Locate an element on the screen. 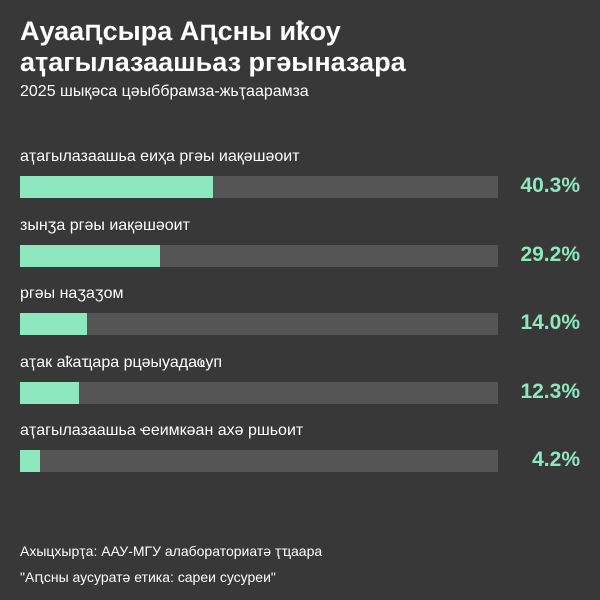 The width and height of the screenshot is (600, 600). category-label: аҭак аҟаҵара рцәыуадаҩуп is located at coordinates (121, 362).